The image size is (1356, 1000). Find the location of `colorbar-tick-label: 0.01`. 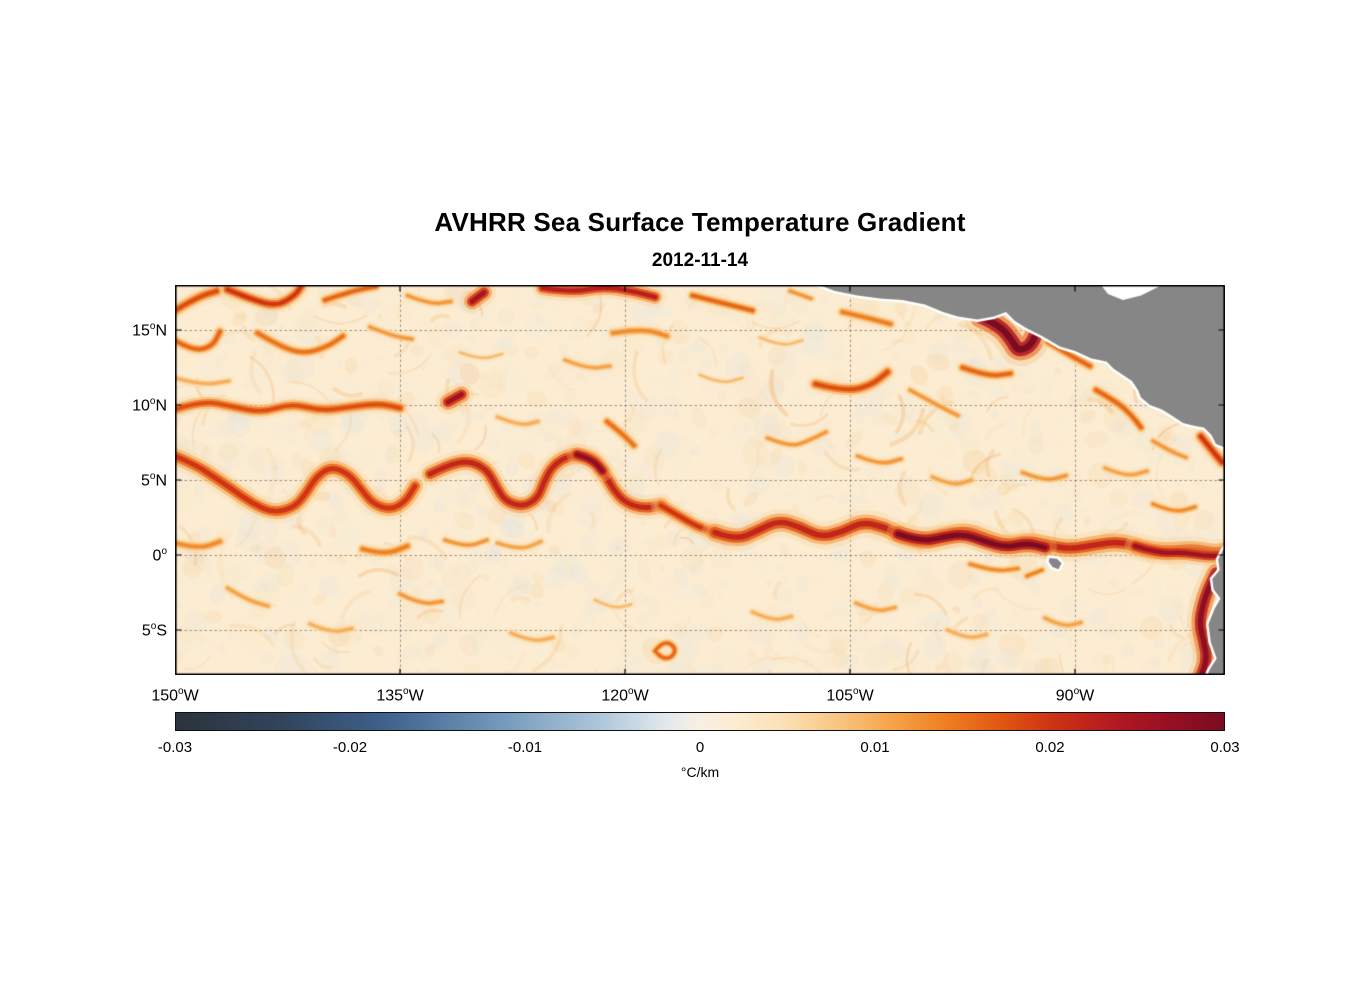

colorbar-tick-label: 0.01 is located at coordinates (875, 747).